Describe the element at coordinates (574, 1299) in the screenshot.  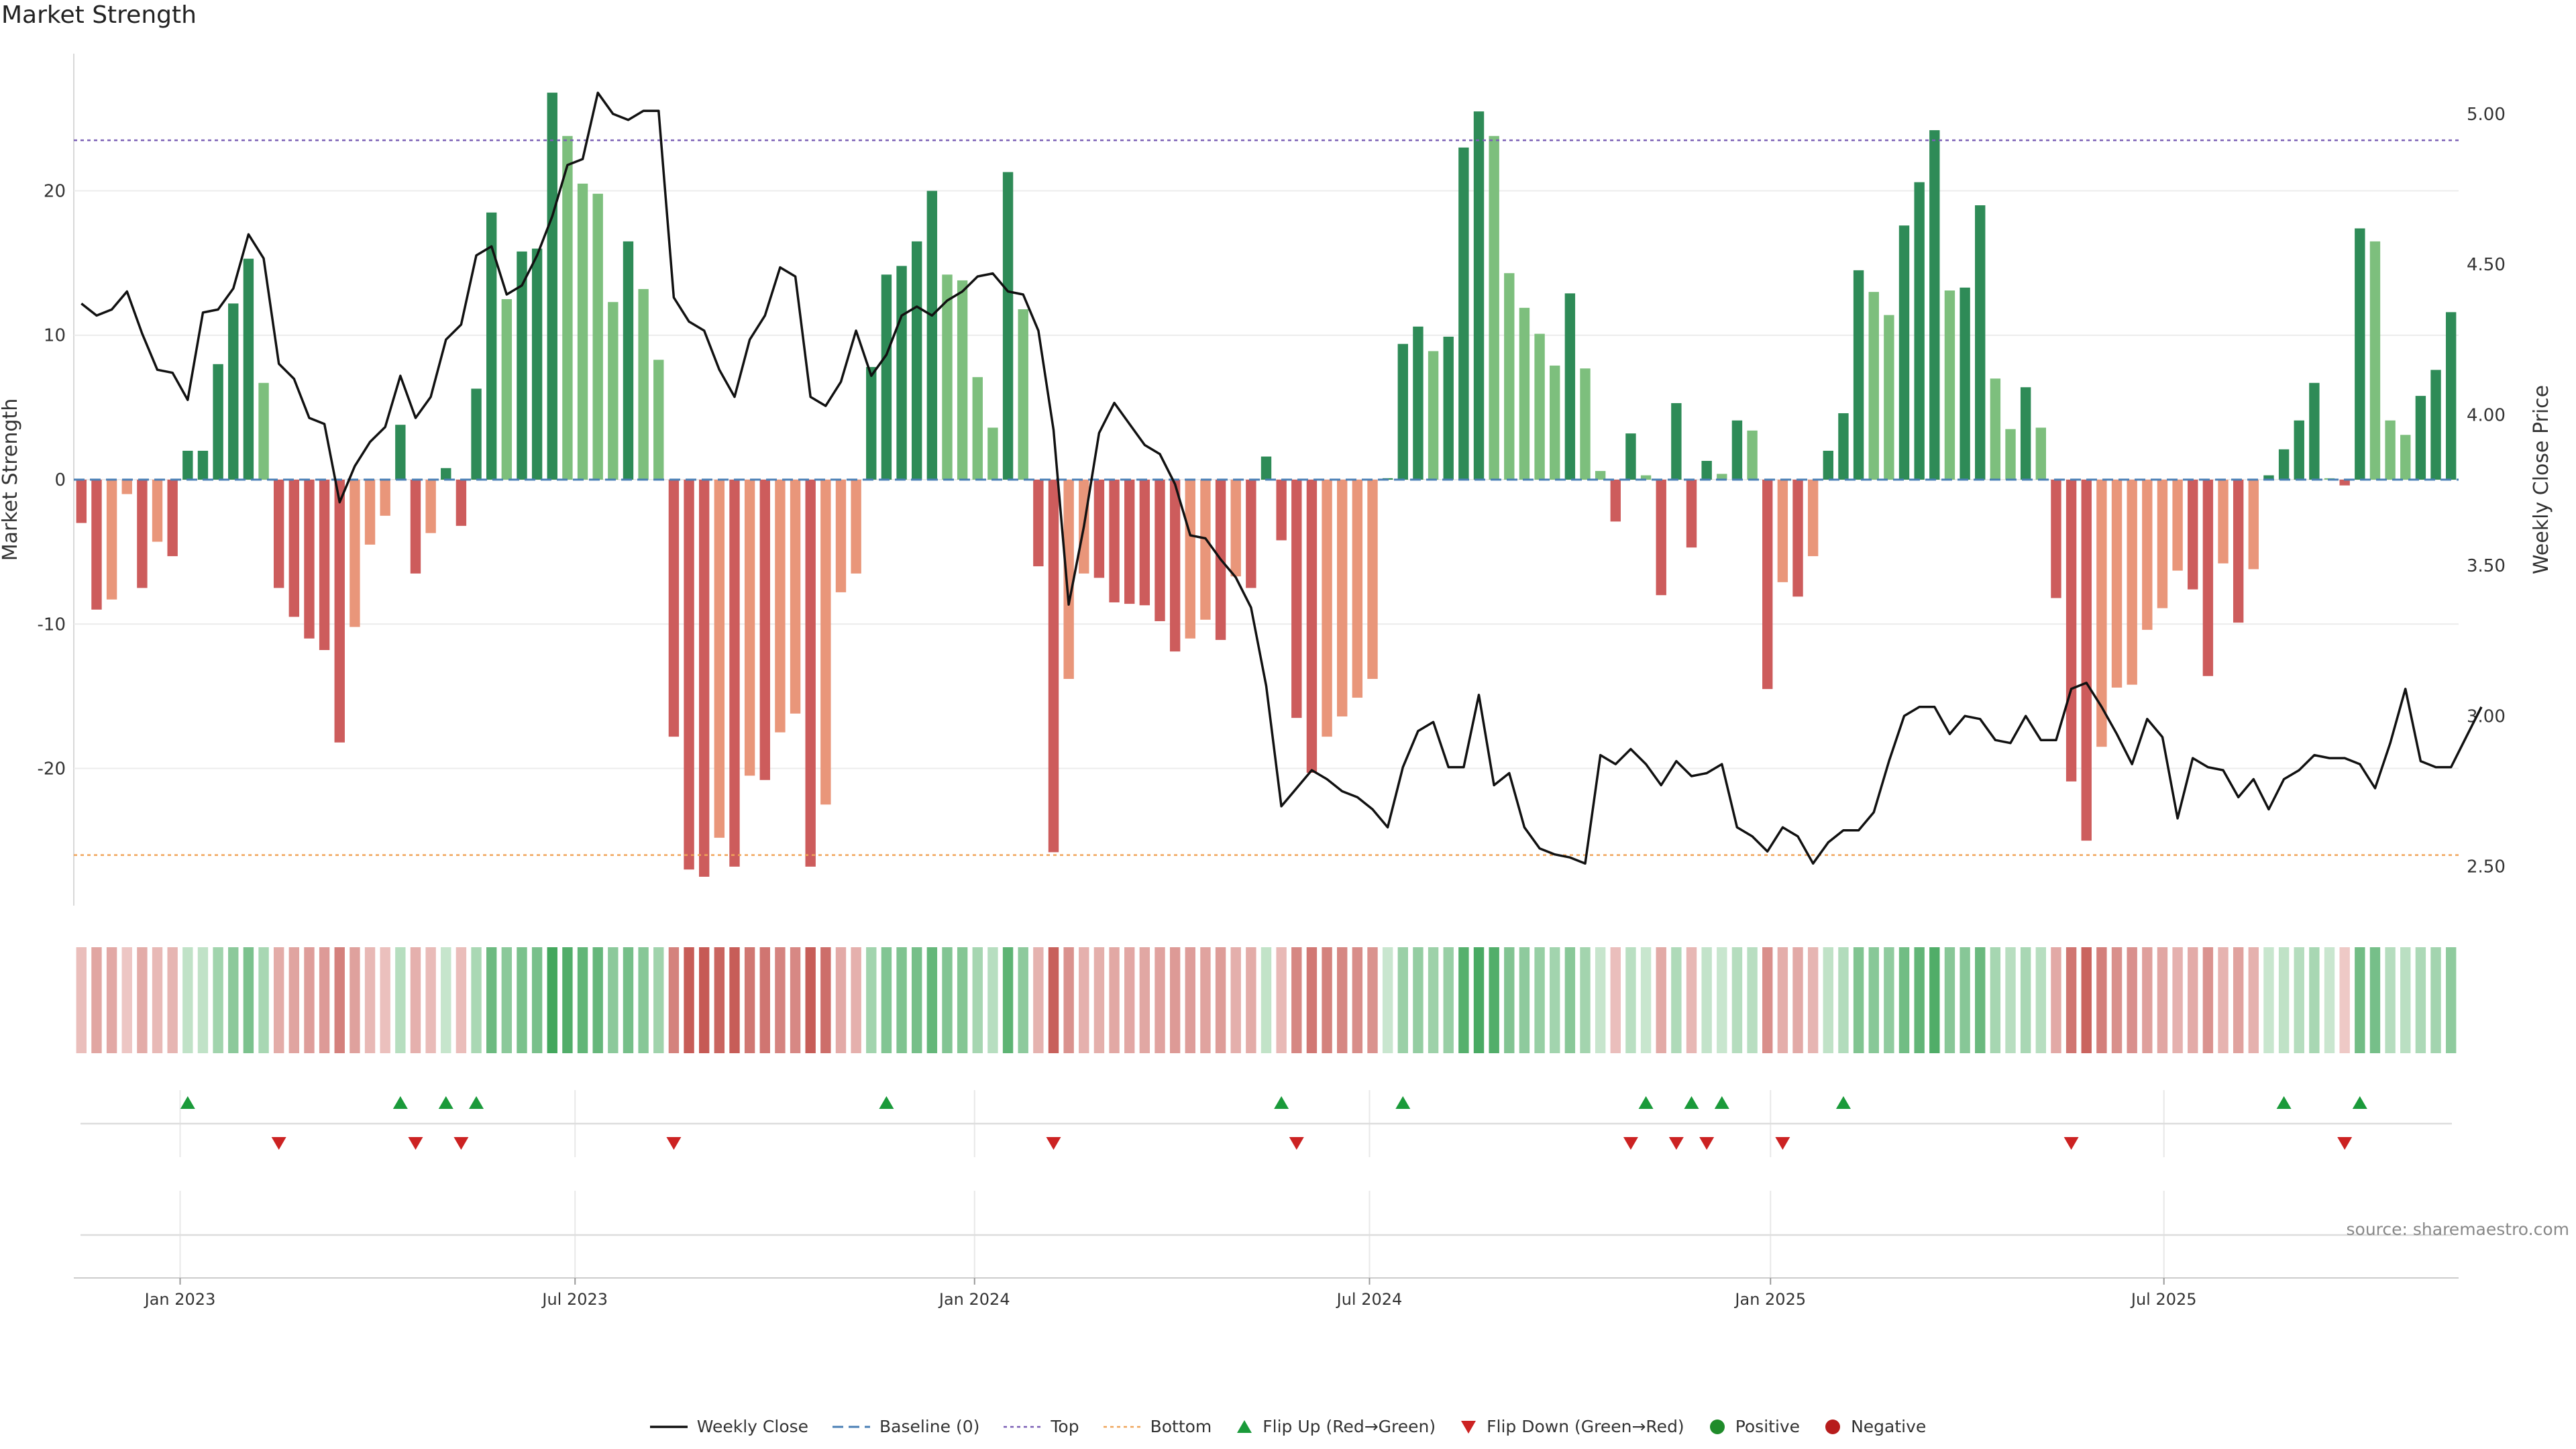
I see `x-tick-label: Jul 2023` at that location.